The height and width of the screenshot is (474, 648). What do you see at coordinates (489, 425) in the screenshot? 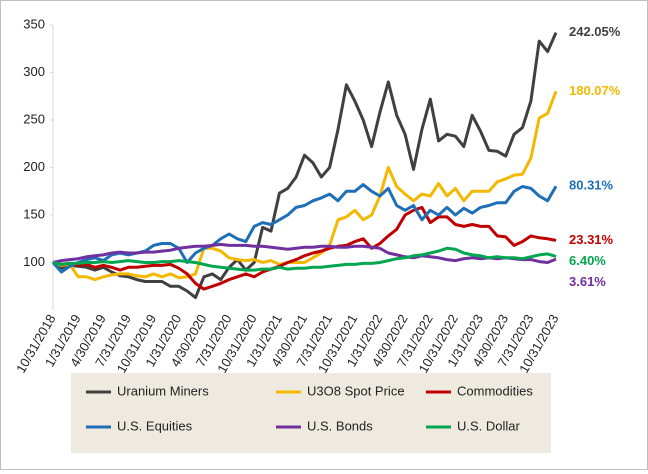
I see `legend-label: U.S. Dollar` at bounding box center [489, 425].